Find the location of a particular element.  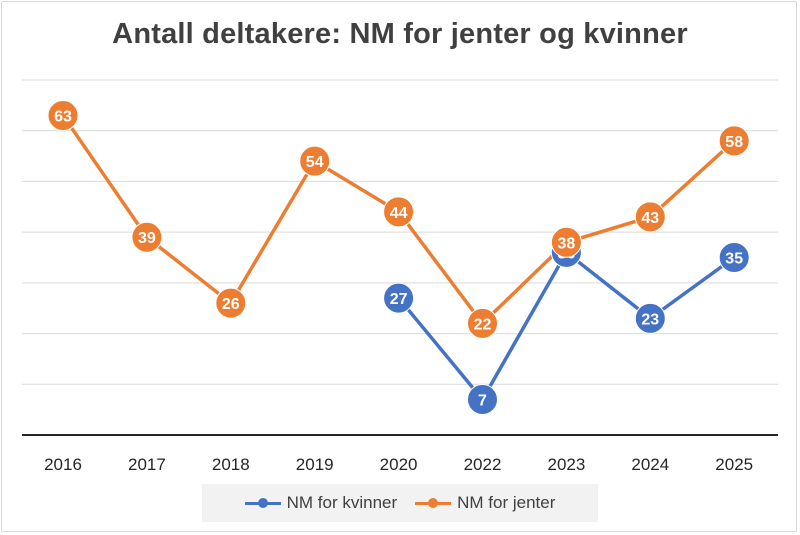

x-tick-label: 2016 is located at coordinates (63, 464).